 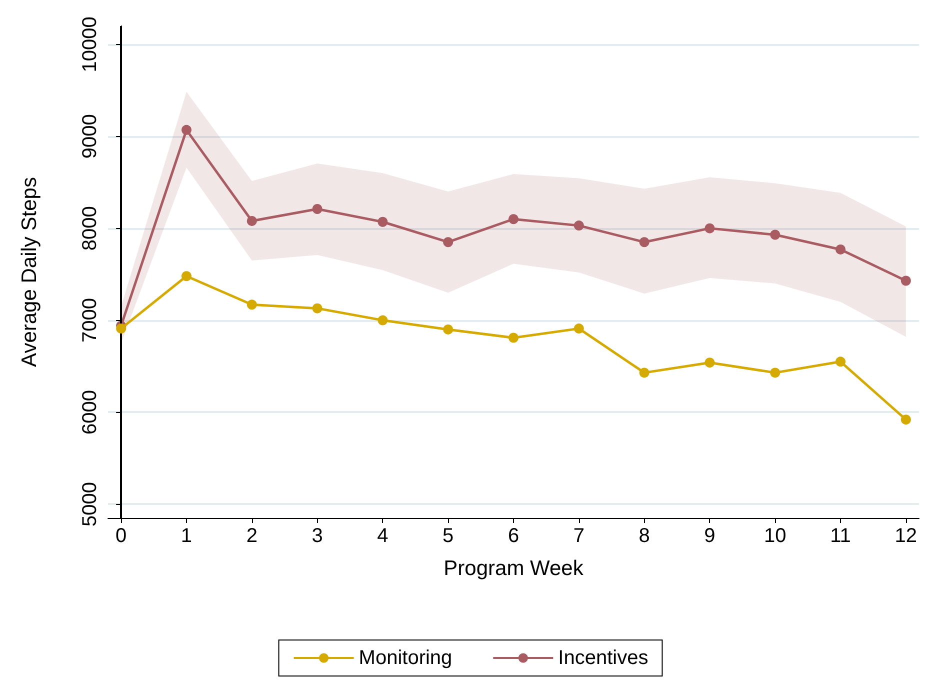 I want to click on x-tick-label: 10, so click(x=775, y=536).